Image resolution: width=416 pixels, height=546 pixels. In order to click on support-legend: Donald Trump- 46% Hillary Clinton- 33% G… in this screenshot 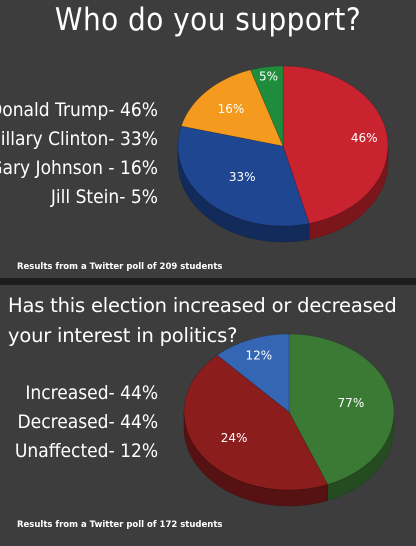, I will do `click(79, 154)`.